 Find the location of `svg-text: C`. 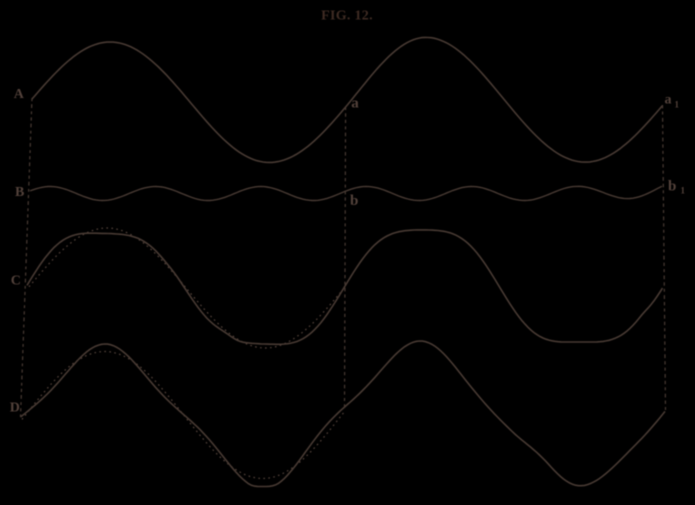

svg-text: C is located at coordinates (16, 281).